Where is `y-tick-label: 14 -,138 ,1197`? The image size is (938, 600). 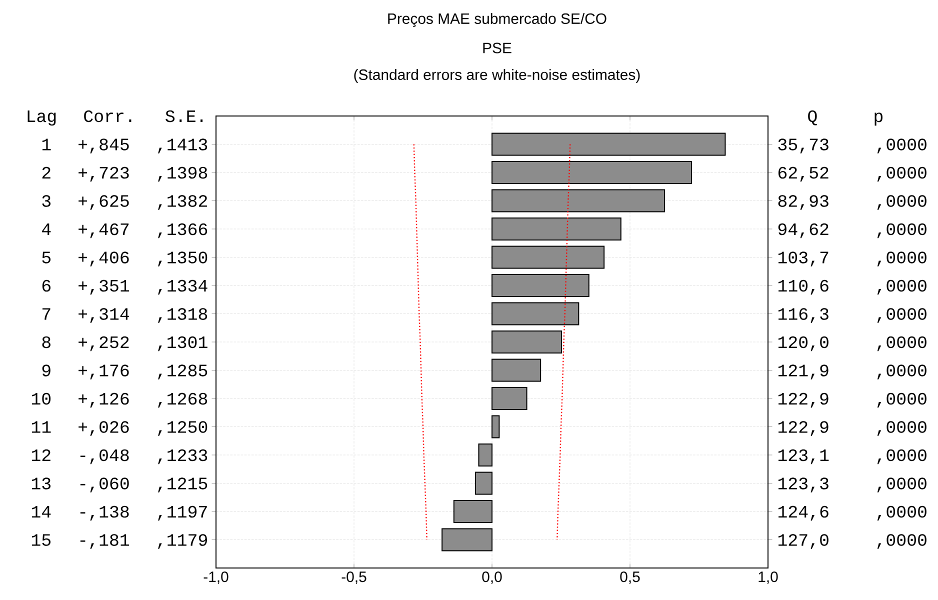 y-tick-label: 14 -,138 ,1197 is located at coordinates (119, 513).